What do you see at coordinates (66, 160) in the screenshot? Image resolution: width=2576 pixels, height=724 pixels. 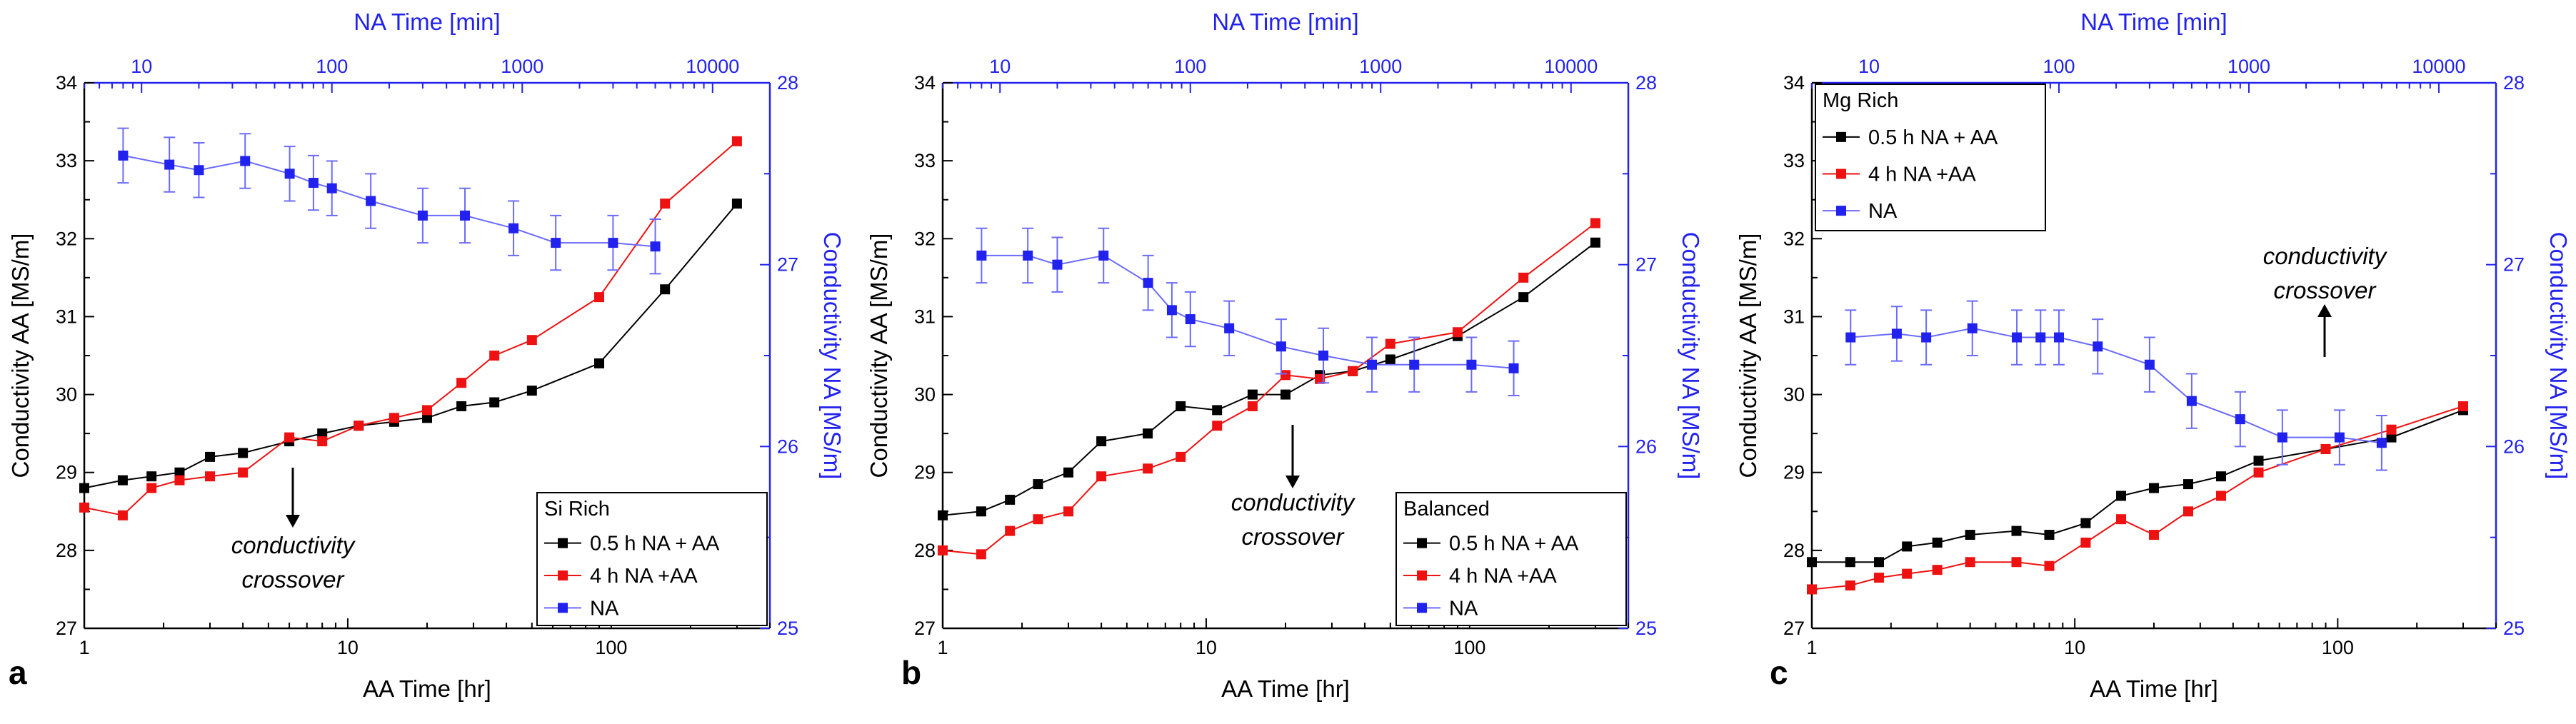 I see `y-tick-label: 33` at bounding box center [66, 160].